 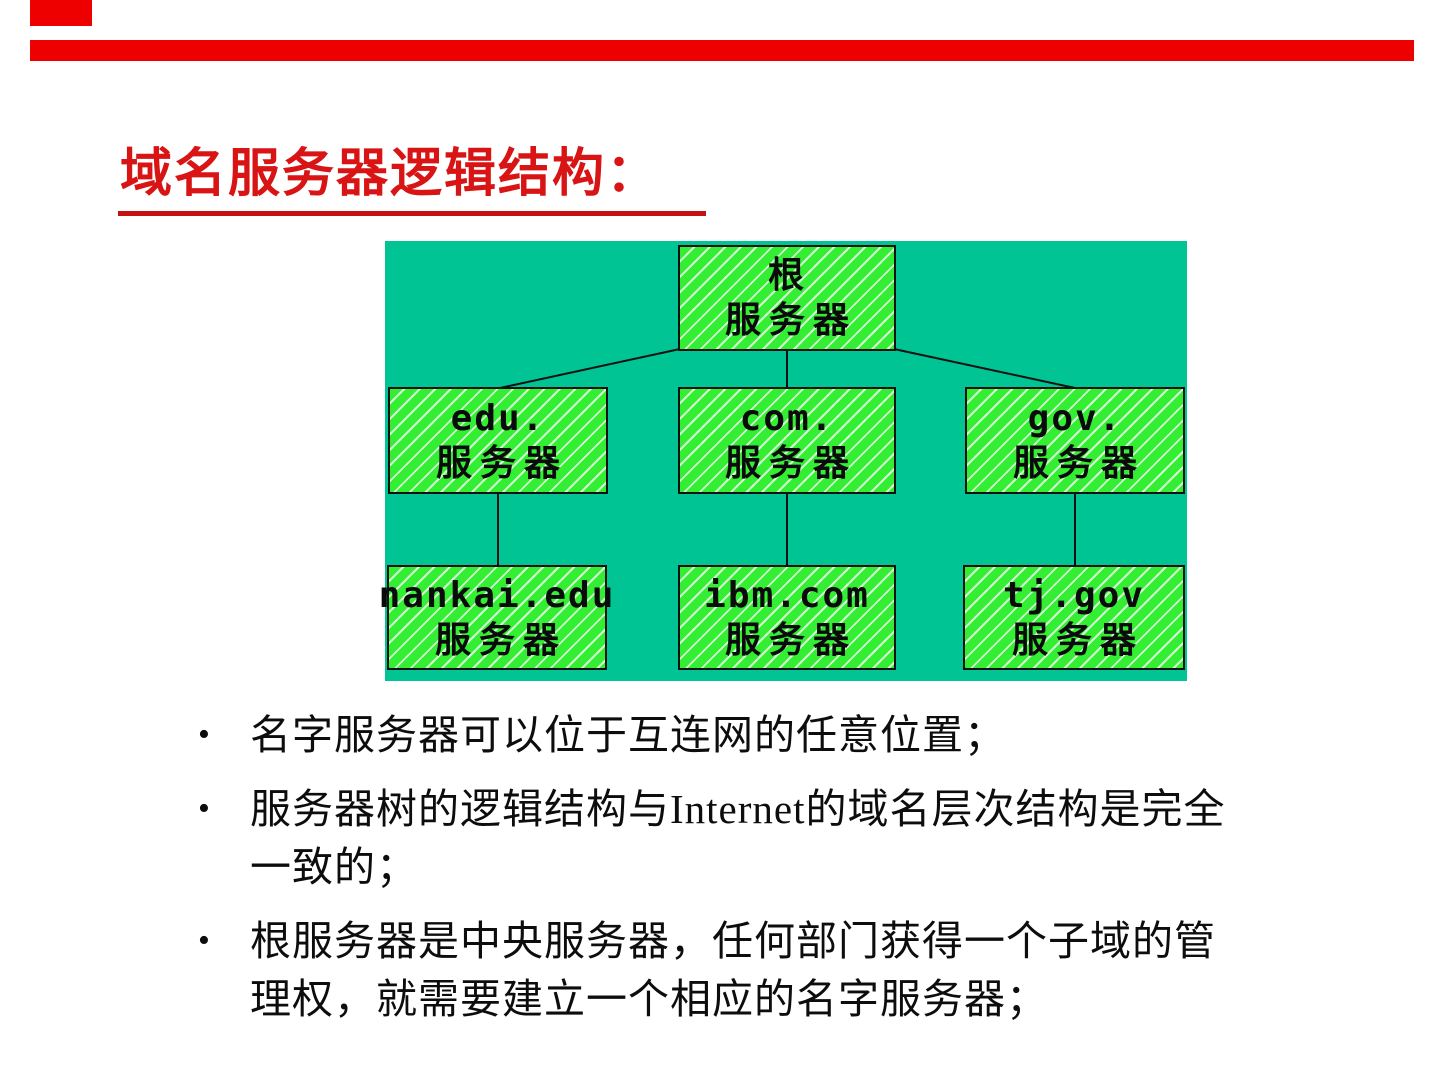 I want to click on node-label: 根, so click(x=786, y=275).